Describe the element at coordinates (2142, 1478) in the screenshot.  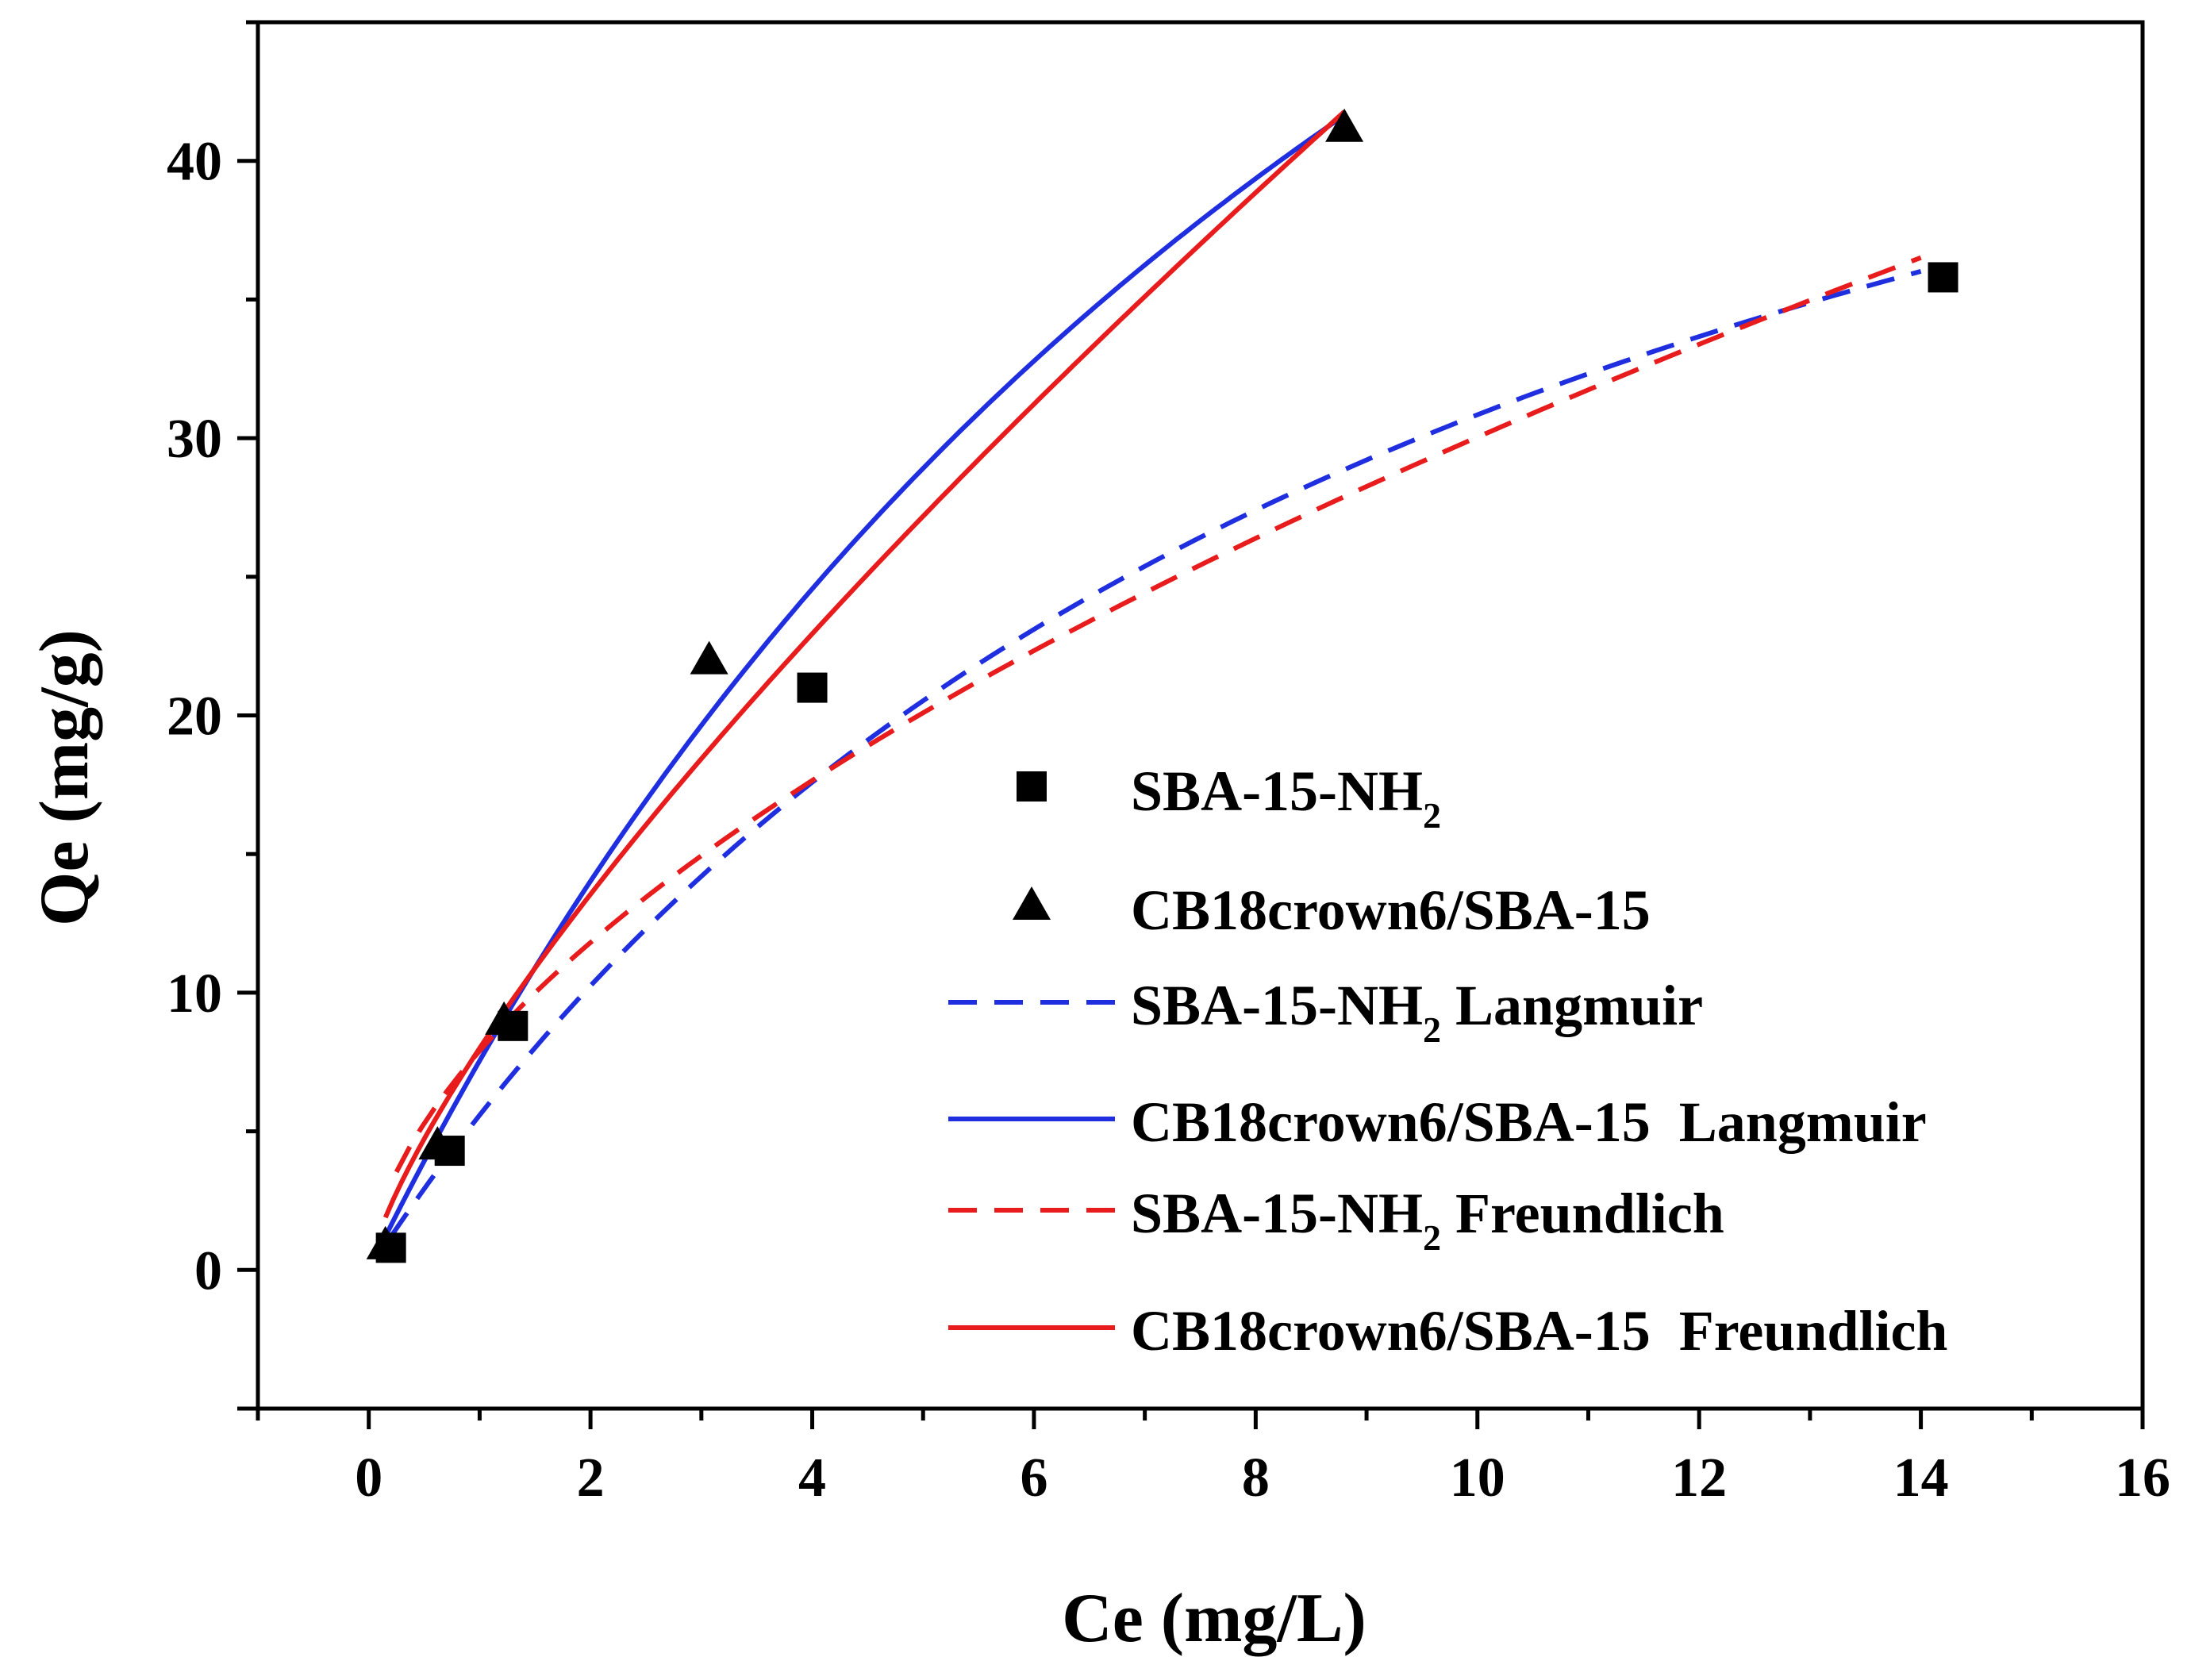
I see `x-tick-label: 16` at that location.